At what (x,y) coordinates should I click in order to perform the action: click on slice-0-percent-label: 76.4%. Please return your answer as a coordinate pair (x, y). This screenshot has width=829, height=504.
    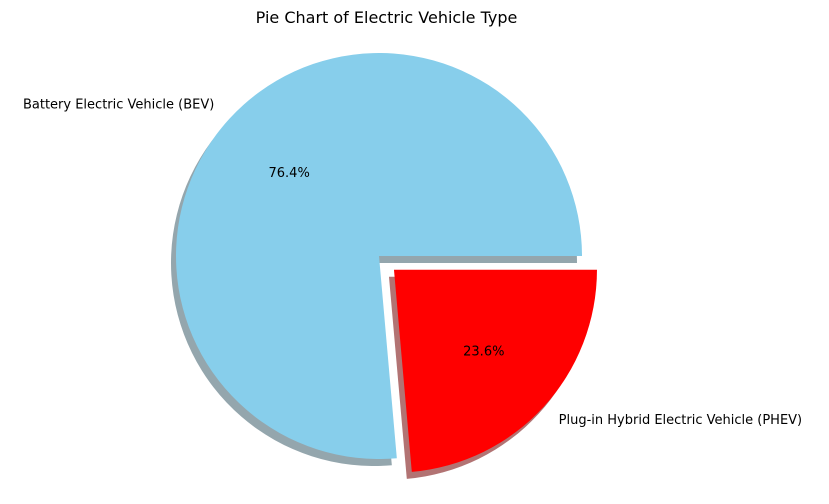
    Looking at the image, I should click on (289, 173).